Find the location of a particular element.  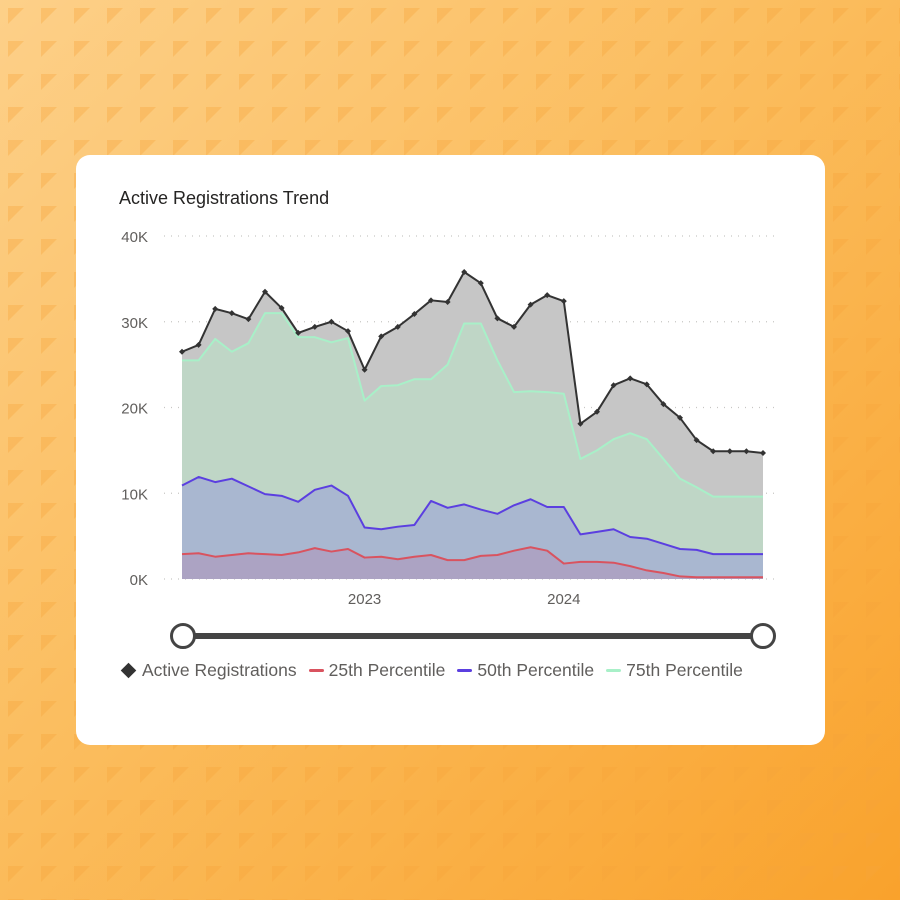

legend-item-25th-percentile: 25th Percentile is located at coordinates (377, 670).